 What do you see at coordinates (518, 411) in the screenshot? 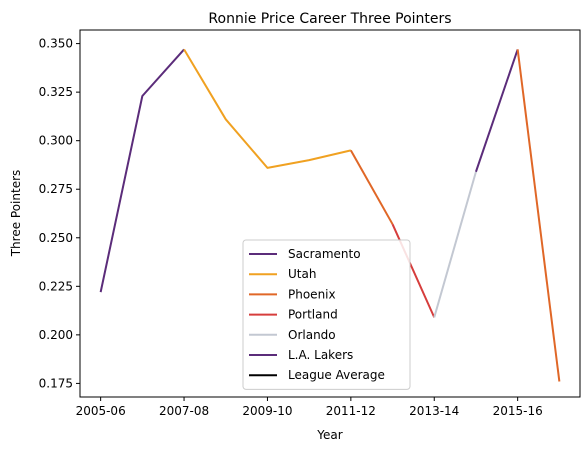
I see `x-tick-label: 2015-16` at bounding box center [518, 411].